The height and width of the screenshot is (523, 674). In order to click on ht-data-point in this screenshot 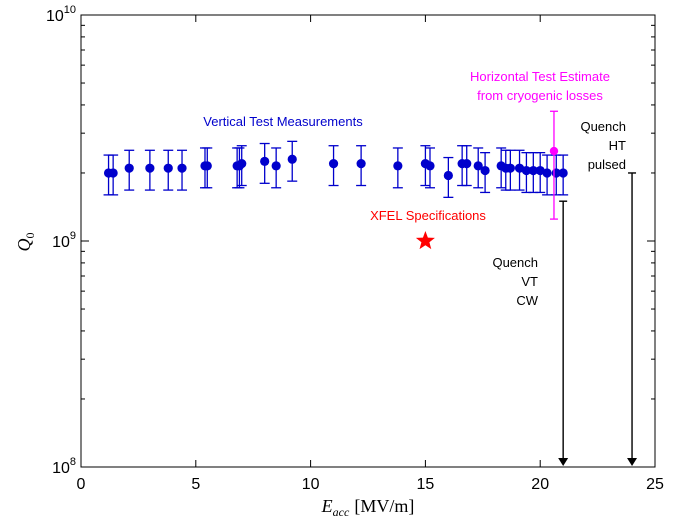, I will do `click(554, 151)`.